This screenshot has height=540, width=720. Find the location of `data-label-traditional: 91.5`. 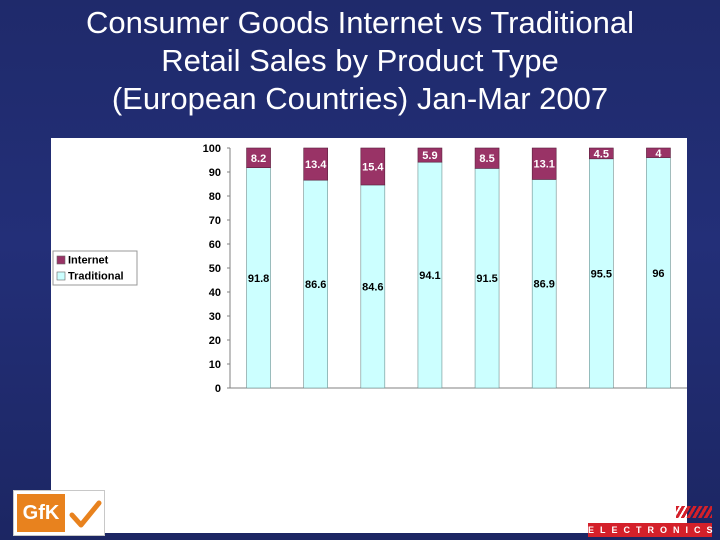

data-label-traditional: 91.5 is located at coordinates (486, 279).